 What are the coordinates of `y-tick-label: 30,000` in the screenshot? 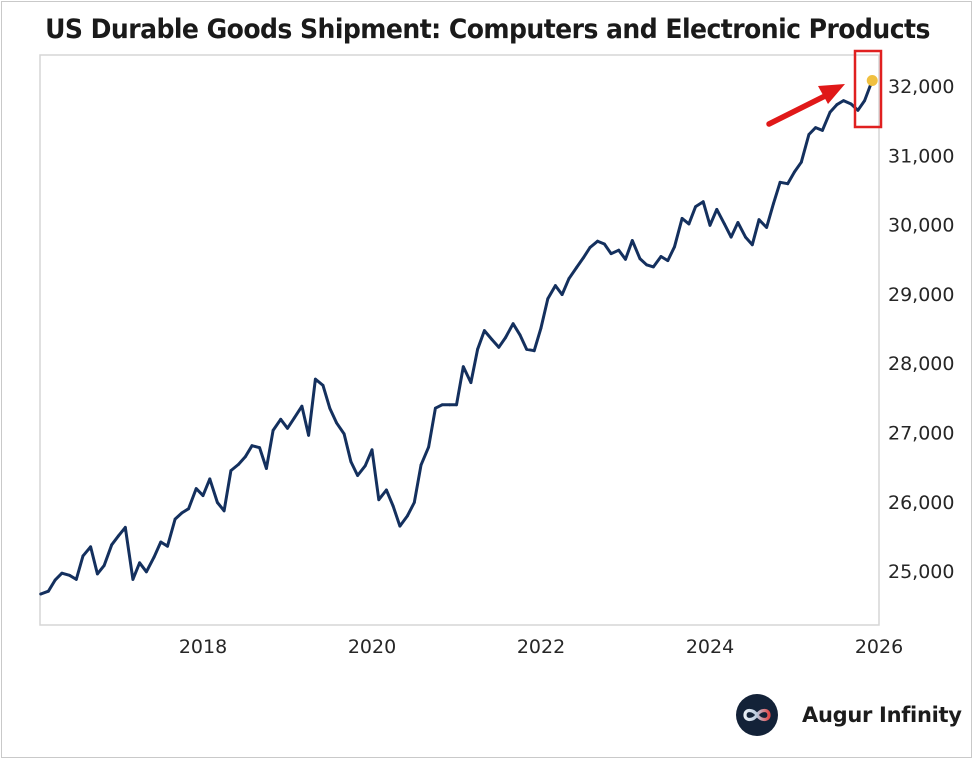 It's located at (921, 226).